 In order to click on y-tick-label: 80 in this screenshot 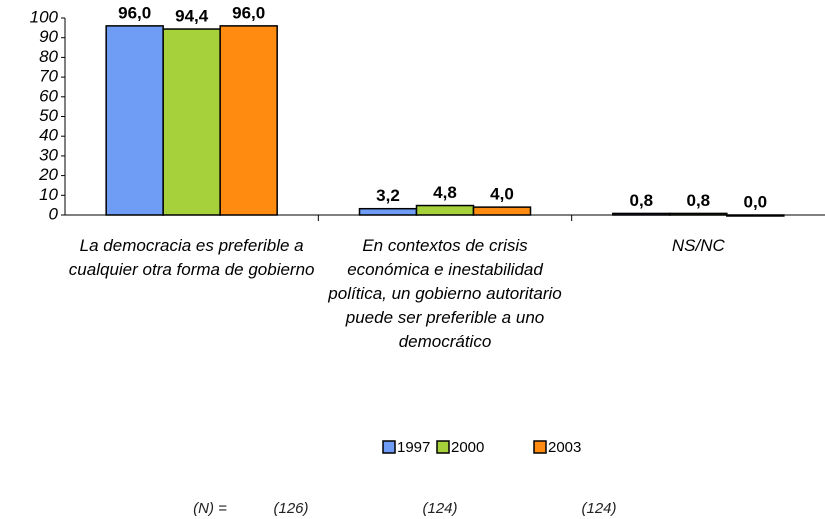, I will do `click(48, 56)`.